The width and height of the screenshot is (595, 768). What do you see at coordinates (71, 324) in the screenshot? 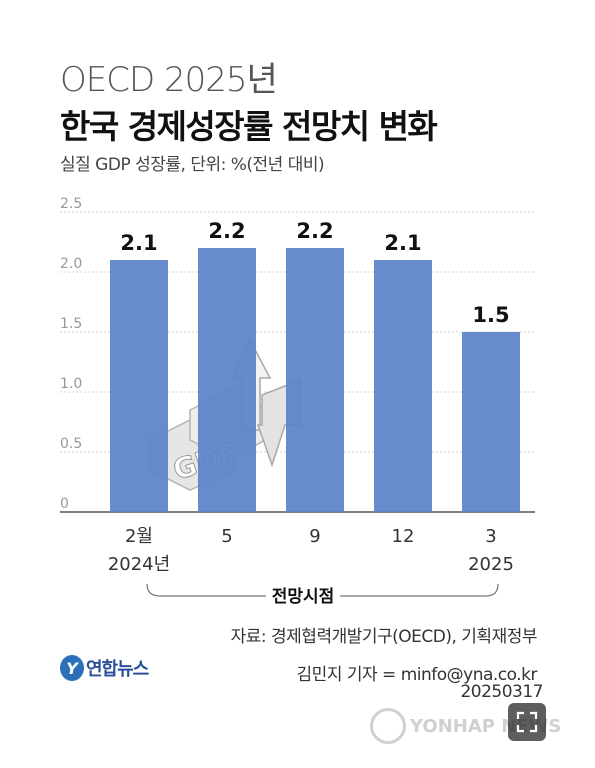
I see `y-tick-label: 1.5` at bounding box center [71, 324].